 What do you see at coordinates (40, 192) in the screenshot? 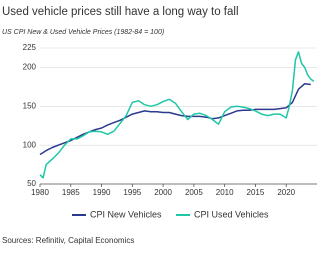
I see `x-tick-label: 1980` at bounding box center [40, 192].